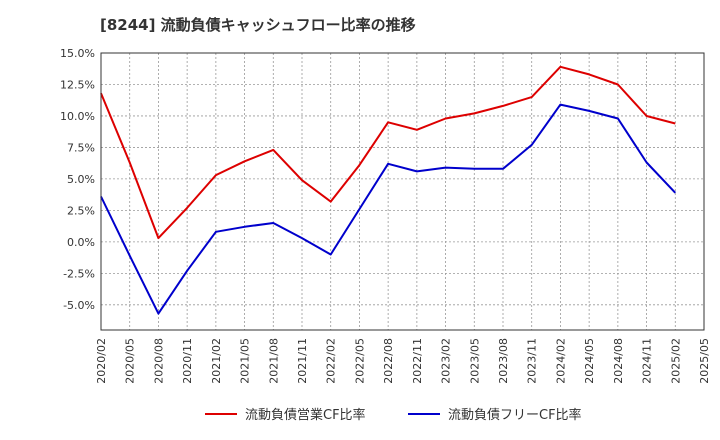 This screenshot has width=720, height=440. What do you see at coordinates (359, 361) in the screenshot?
I see `x-tick-label: 2022/05` at bounding box center [359, 361].